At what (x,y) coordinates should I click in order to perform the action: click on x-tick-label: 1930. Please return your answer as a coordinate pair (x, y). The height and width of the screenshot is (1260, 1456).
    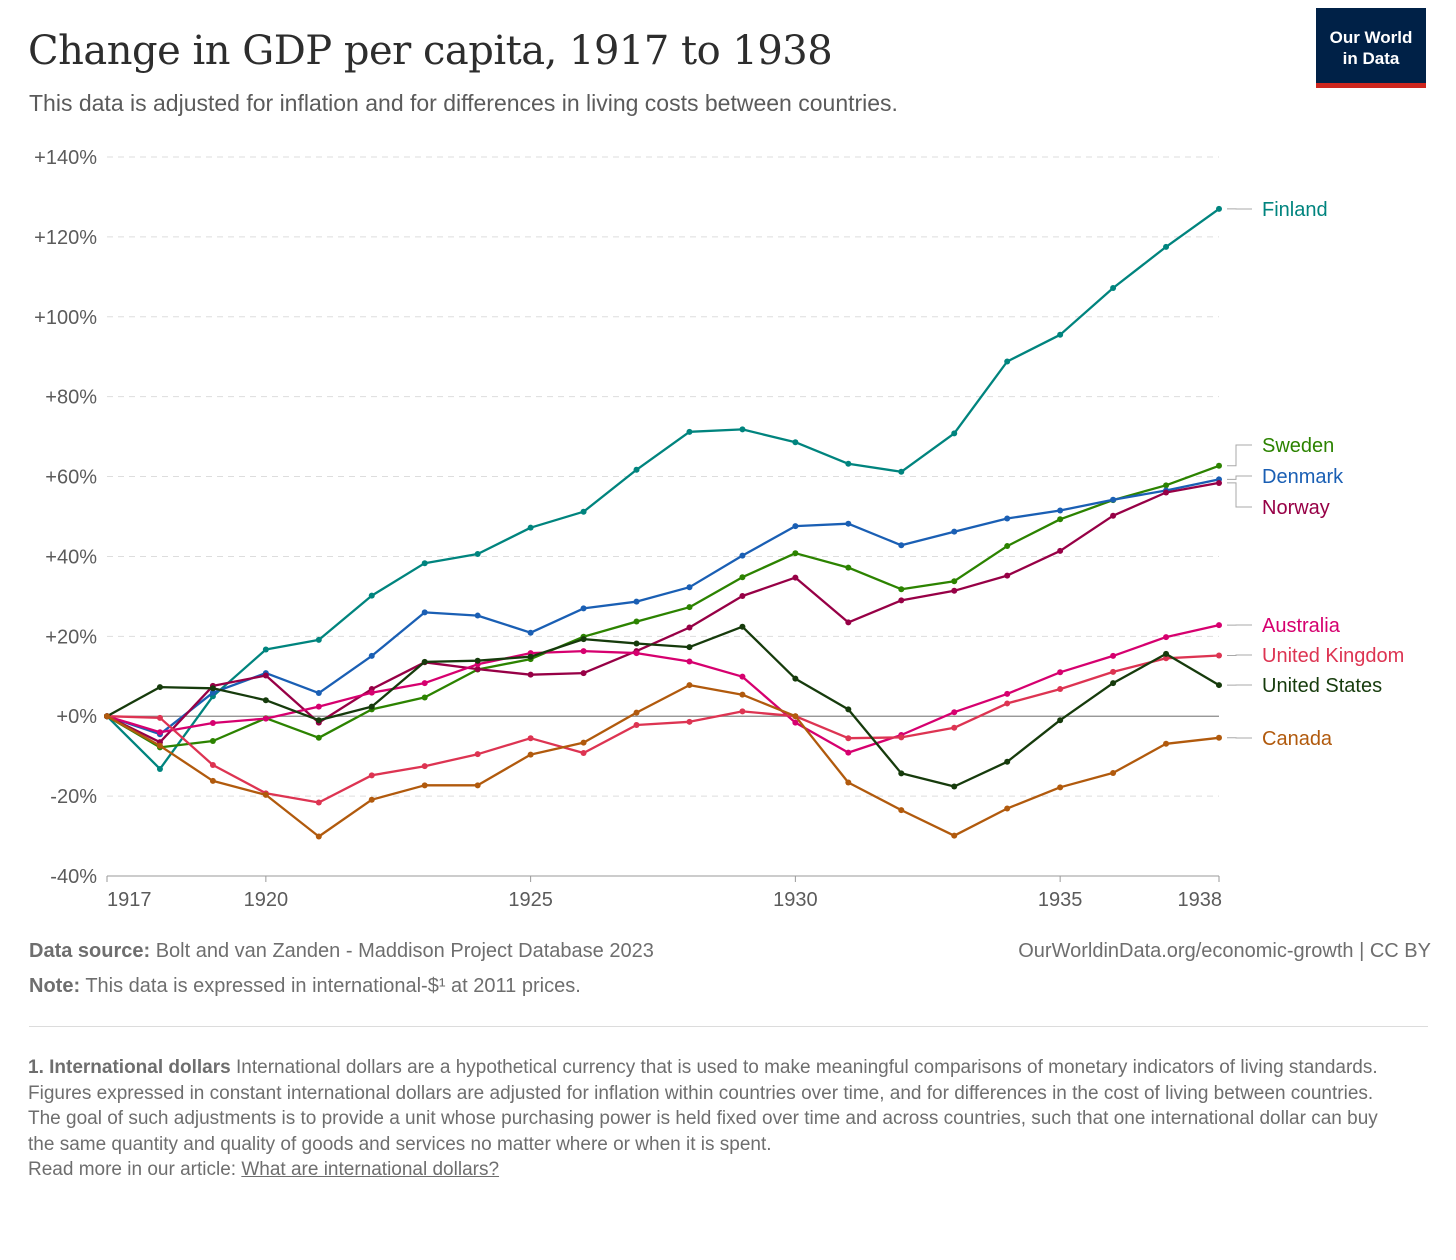
    Looking at the image, I should click on (795, 900).